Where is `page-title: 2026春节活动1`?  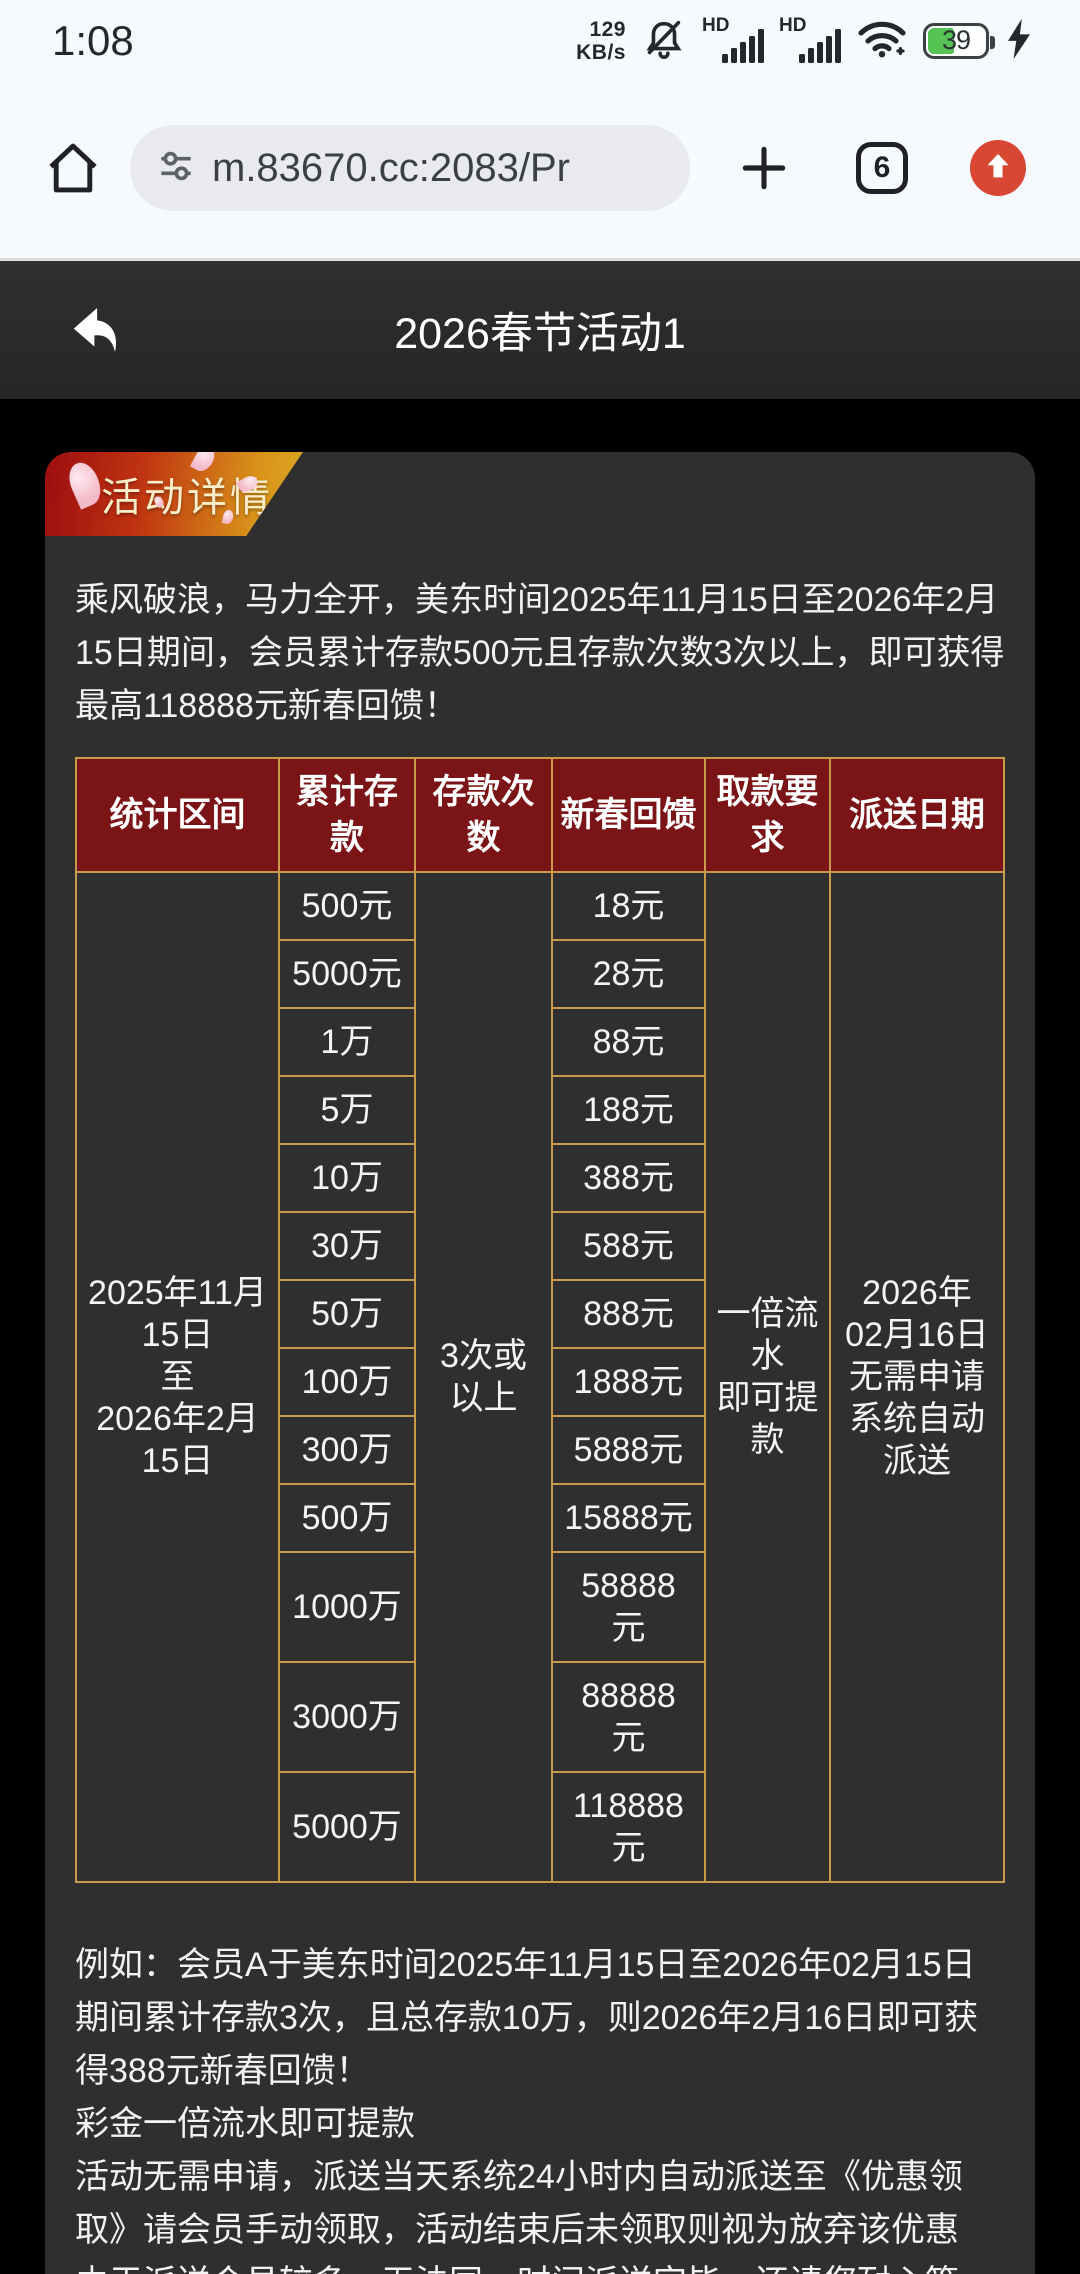
page-title: 2026春节活动1 is located at coordinates (540, 334).